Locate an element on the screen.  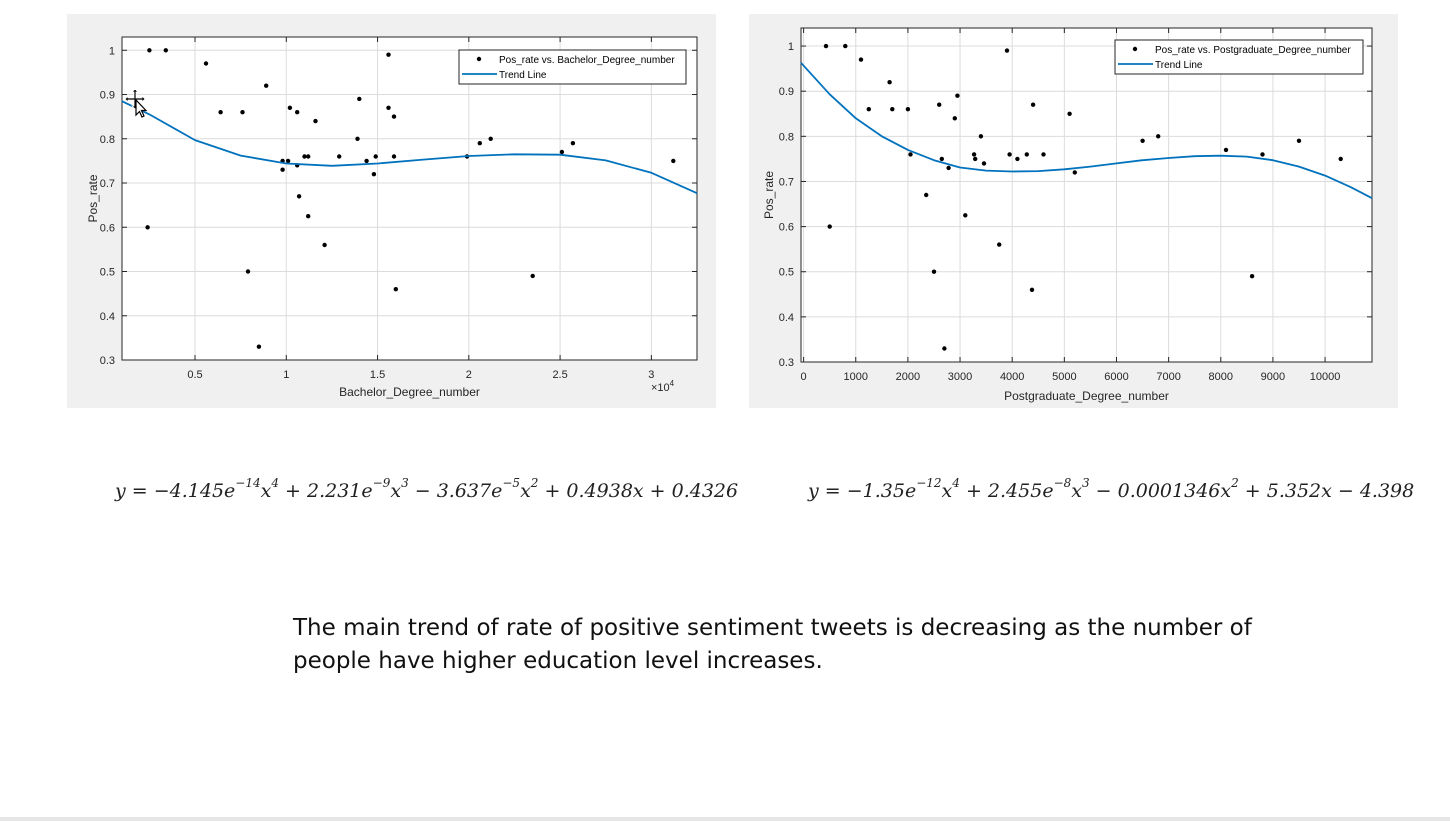
x-tick-label: 1000 is located at coordinates (856, 377).